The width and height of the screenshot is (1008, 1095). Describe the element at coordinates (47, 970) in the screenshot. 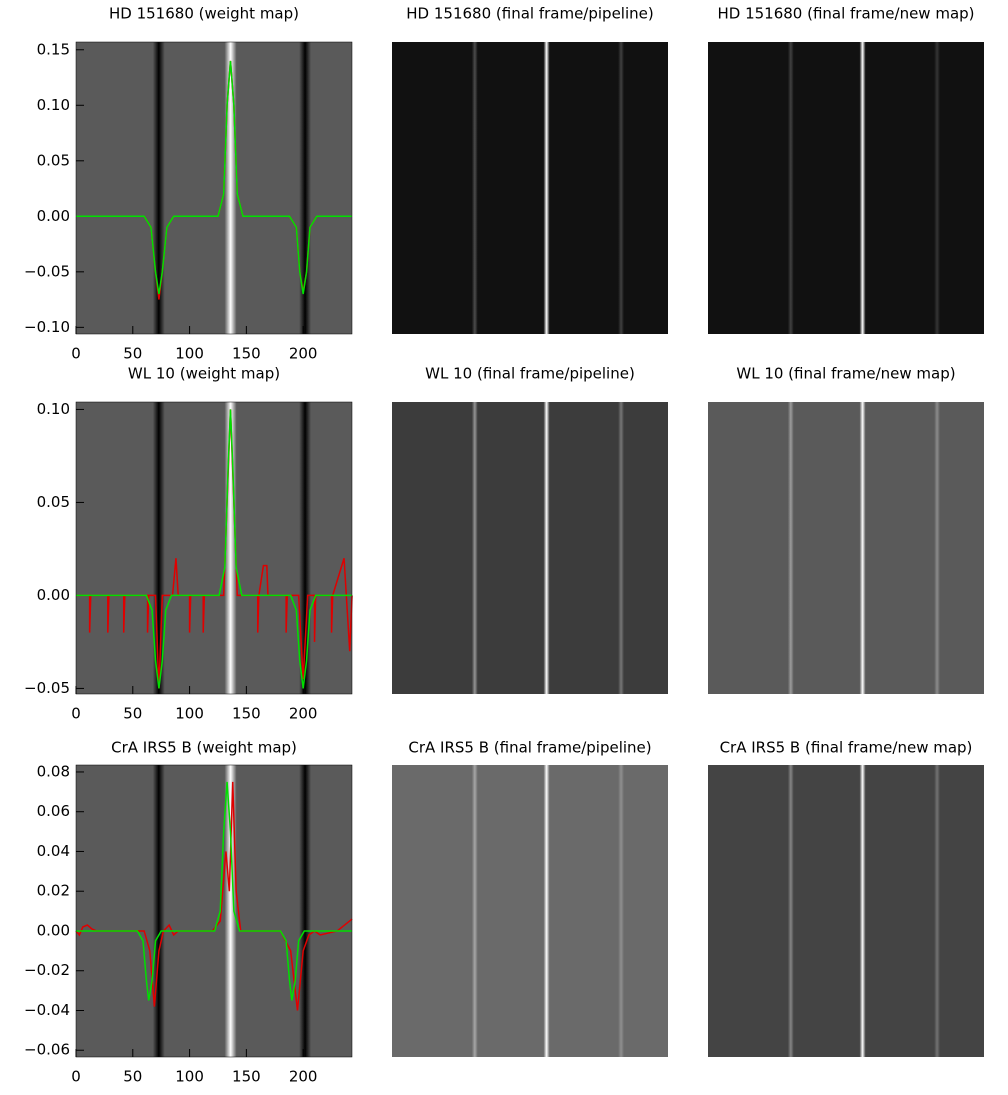

I see `y-tick-label: −0.02` at that location.